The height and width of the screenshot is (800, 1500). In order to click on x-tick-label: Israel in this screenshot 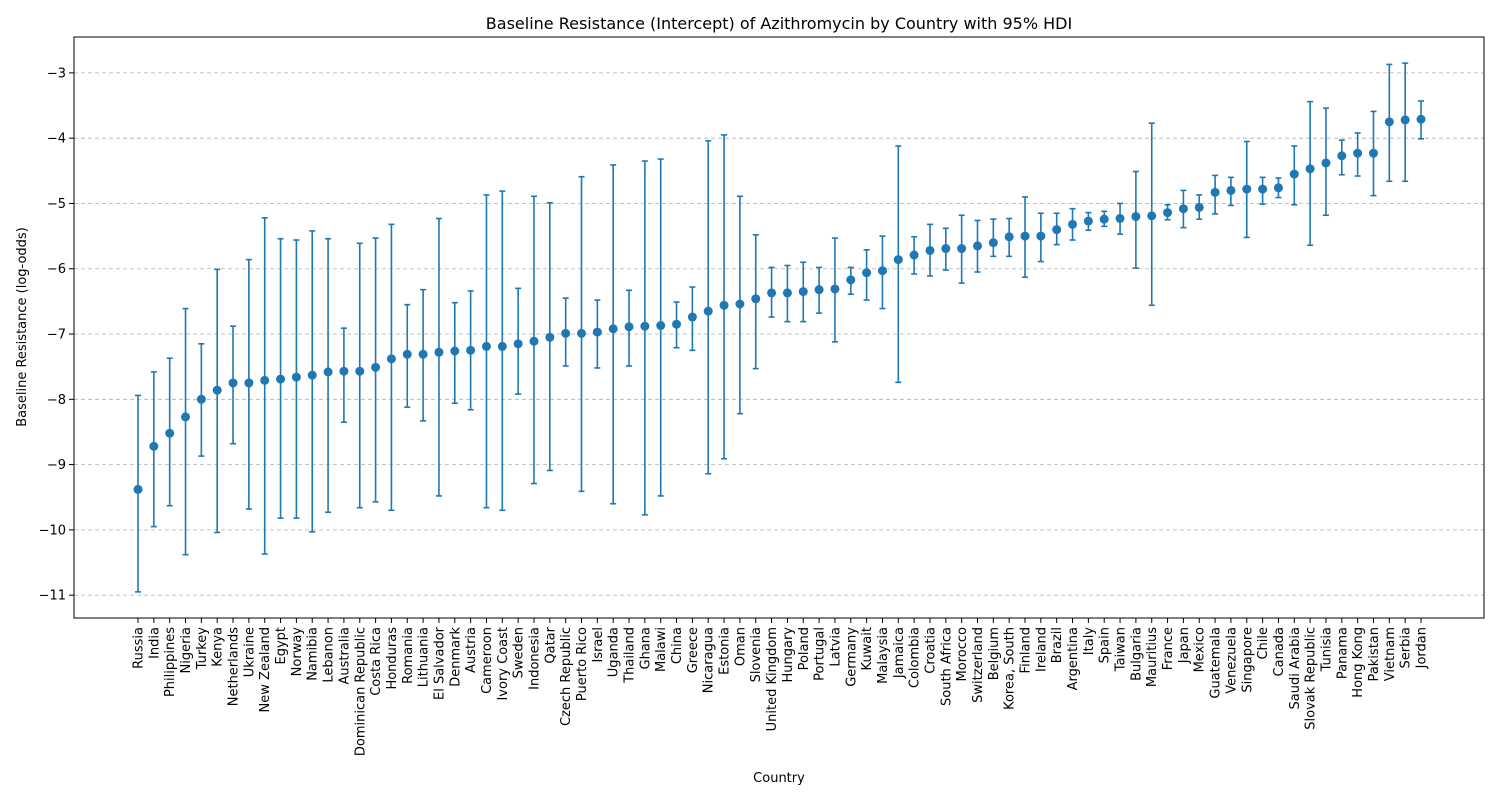, I will do `click(598, 645)`.